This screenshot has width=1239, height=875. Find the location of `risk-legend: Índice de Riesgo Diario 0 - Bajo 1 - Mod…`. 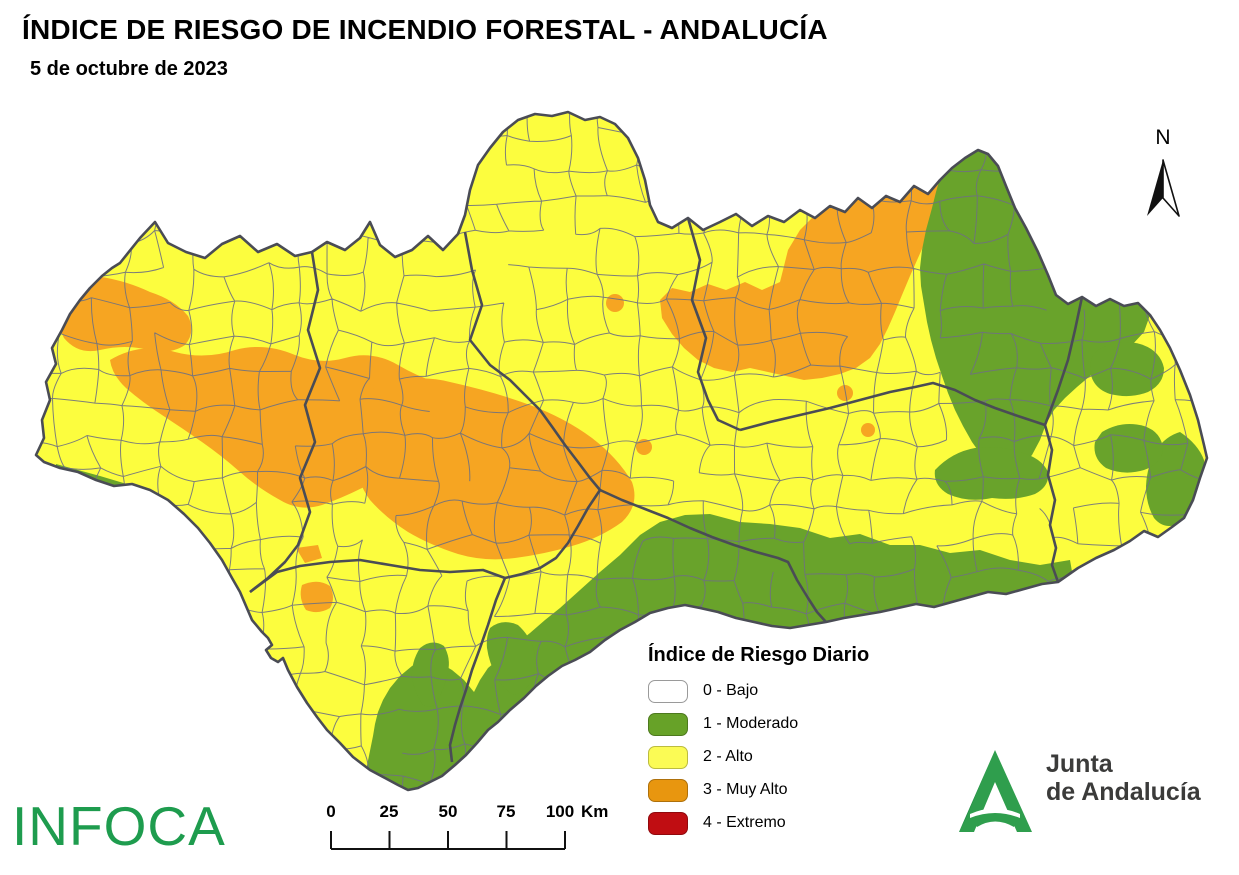

risk-legend: Índice de Riesgo Diario 0 - Bajo 1 - Mod… is located at coordinates (803, 744).